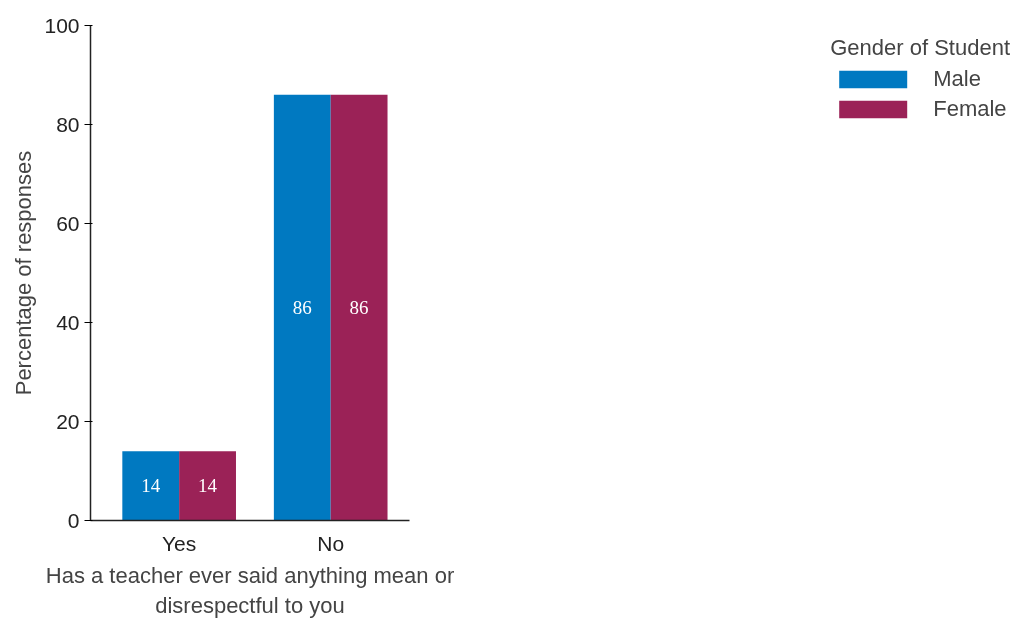  What do you see at coordinates (179, 543) in the screenshot?
I see `x-tick-label: Yes` at bounding box center [179, 543].